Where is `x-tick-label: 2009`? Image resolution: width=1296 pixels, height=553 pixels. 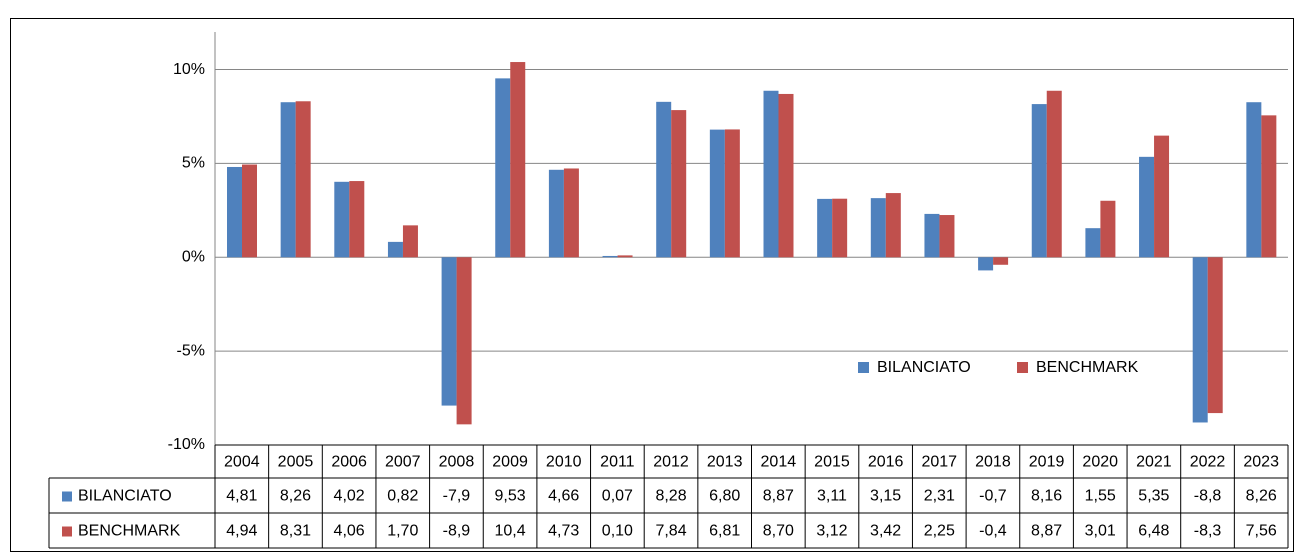
x-tick-label: 2009 is located at coordinates (510, 462).